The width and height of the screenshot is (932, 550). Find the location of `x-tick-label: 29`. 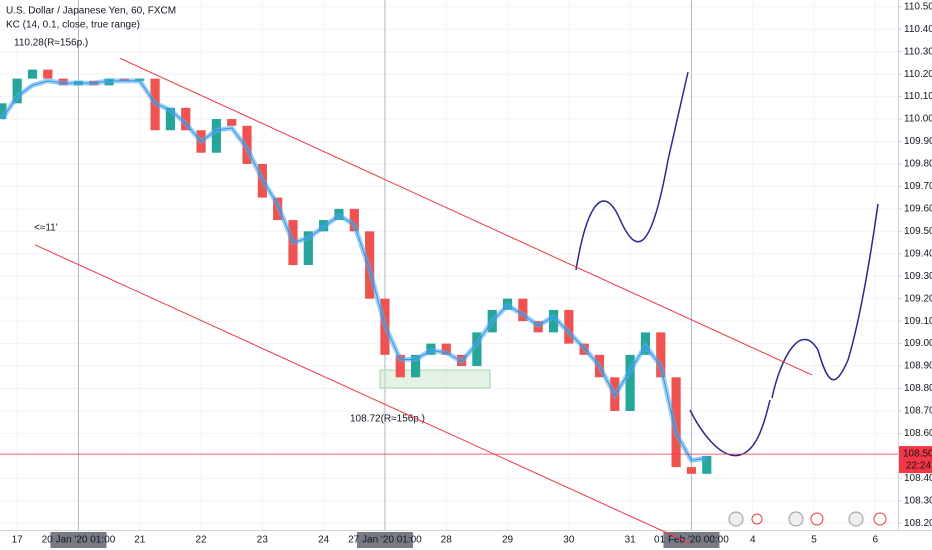

x-tick-label: 29 is located at coordinates (508, 540).